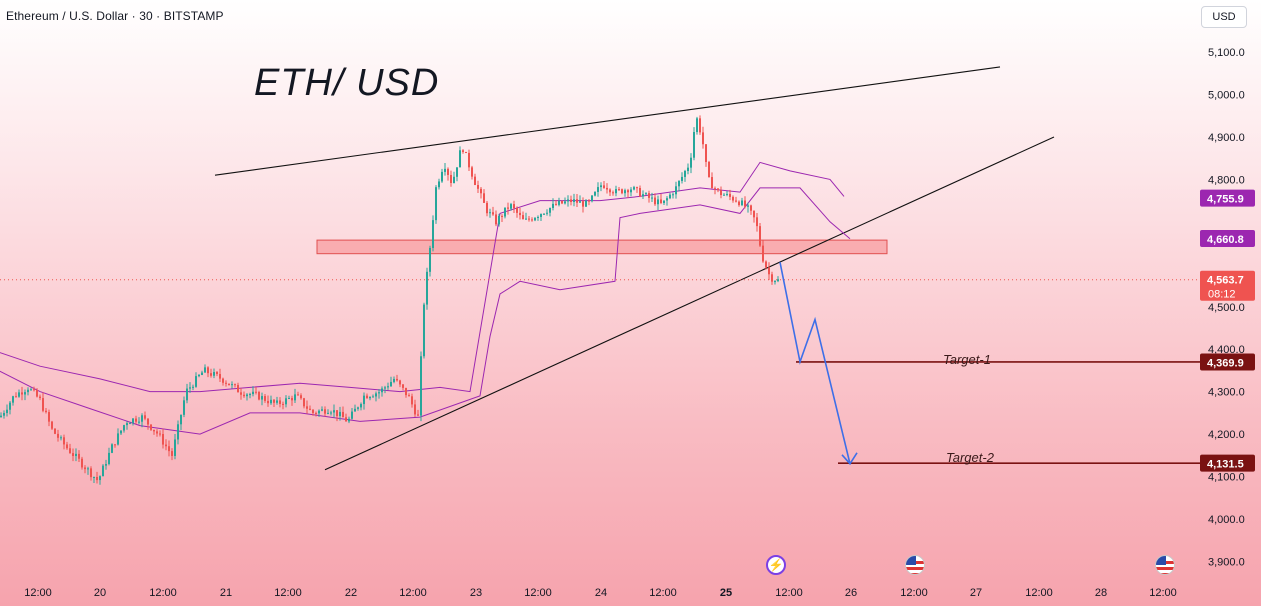  What do you see at coordinates (1225, 281) in the screenshot?
I see `last-price-badge-text: 4,563.7` at bounding box center [1225, 281].